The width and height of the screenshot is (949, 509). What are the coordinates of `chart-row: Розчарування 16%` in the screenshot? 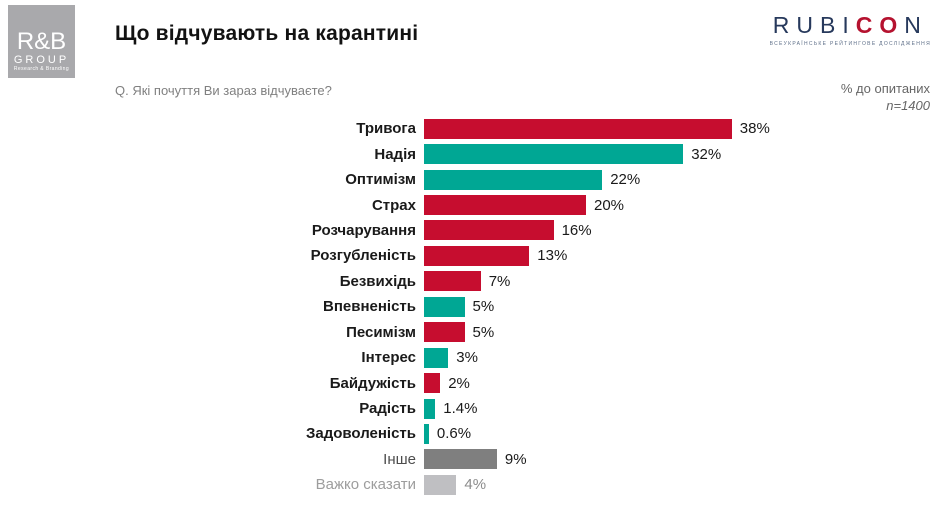 It's located at (474, 230).